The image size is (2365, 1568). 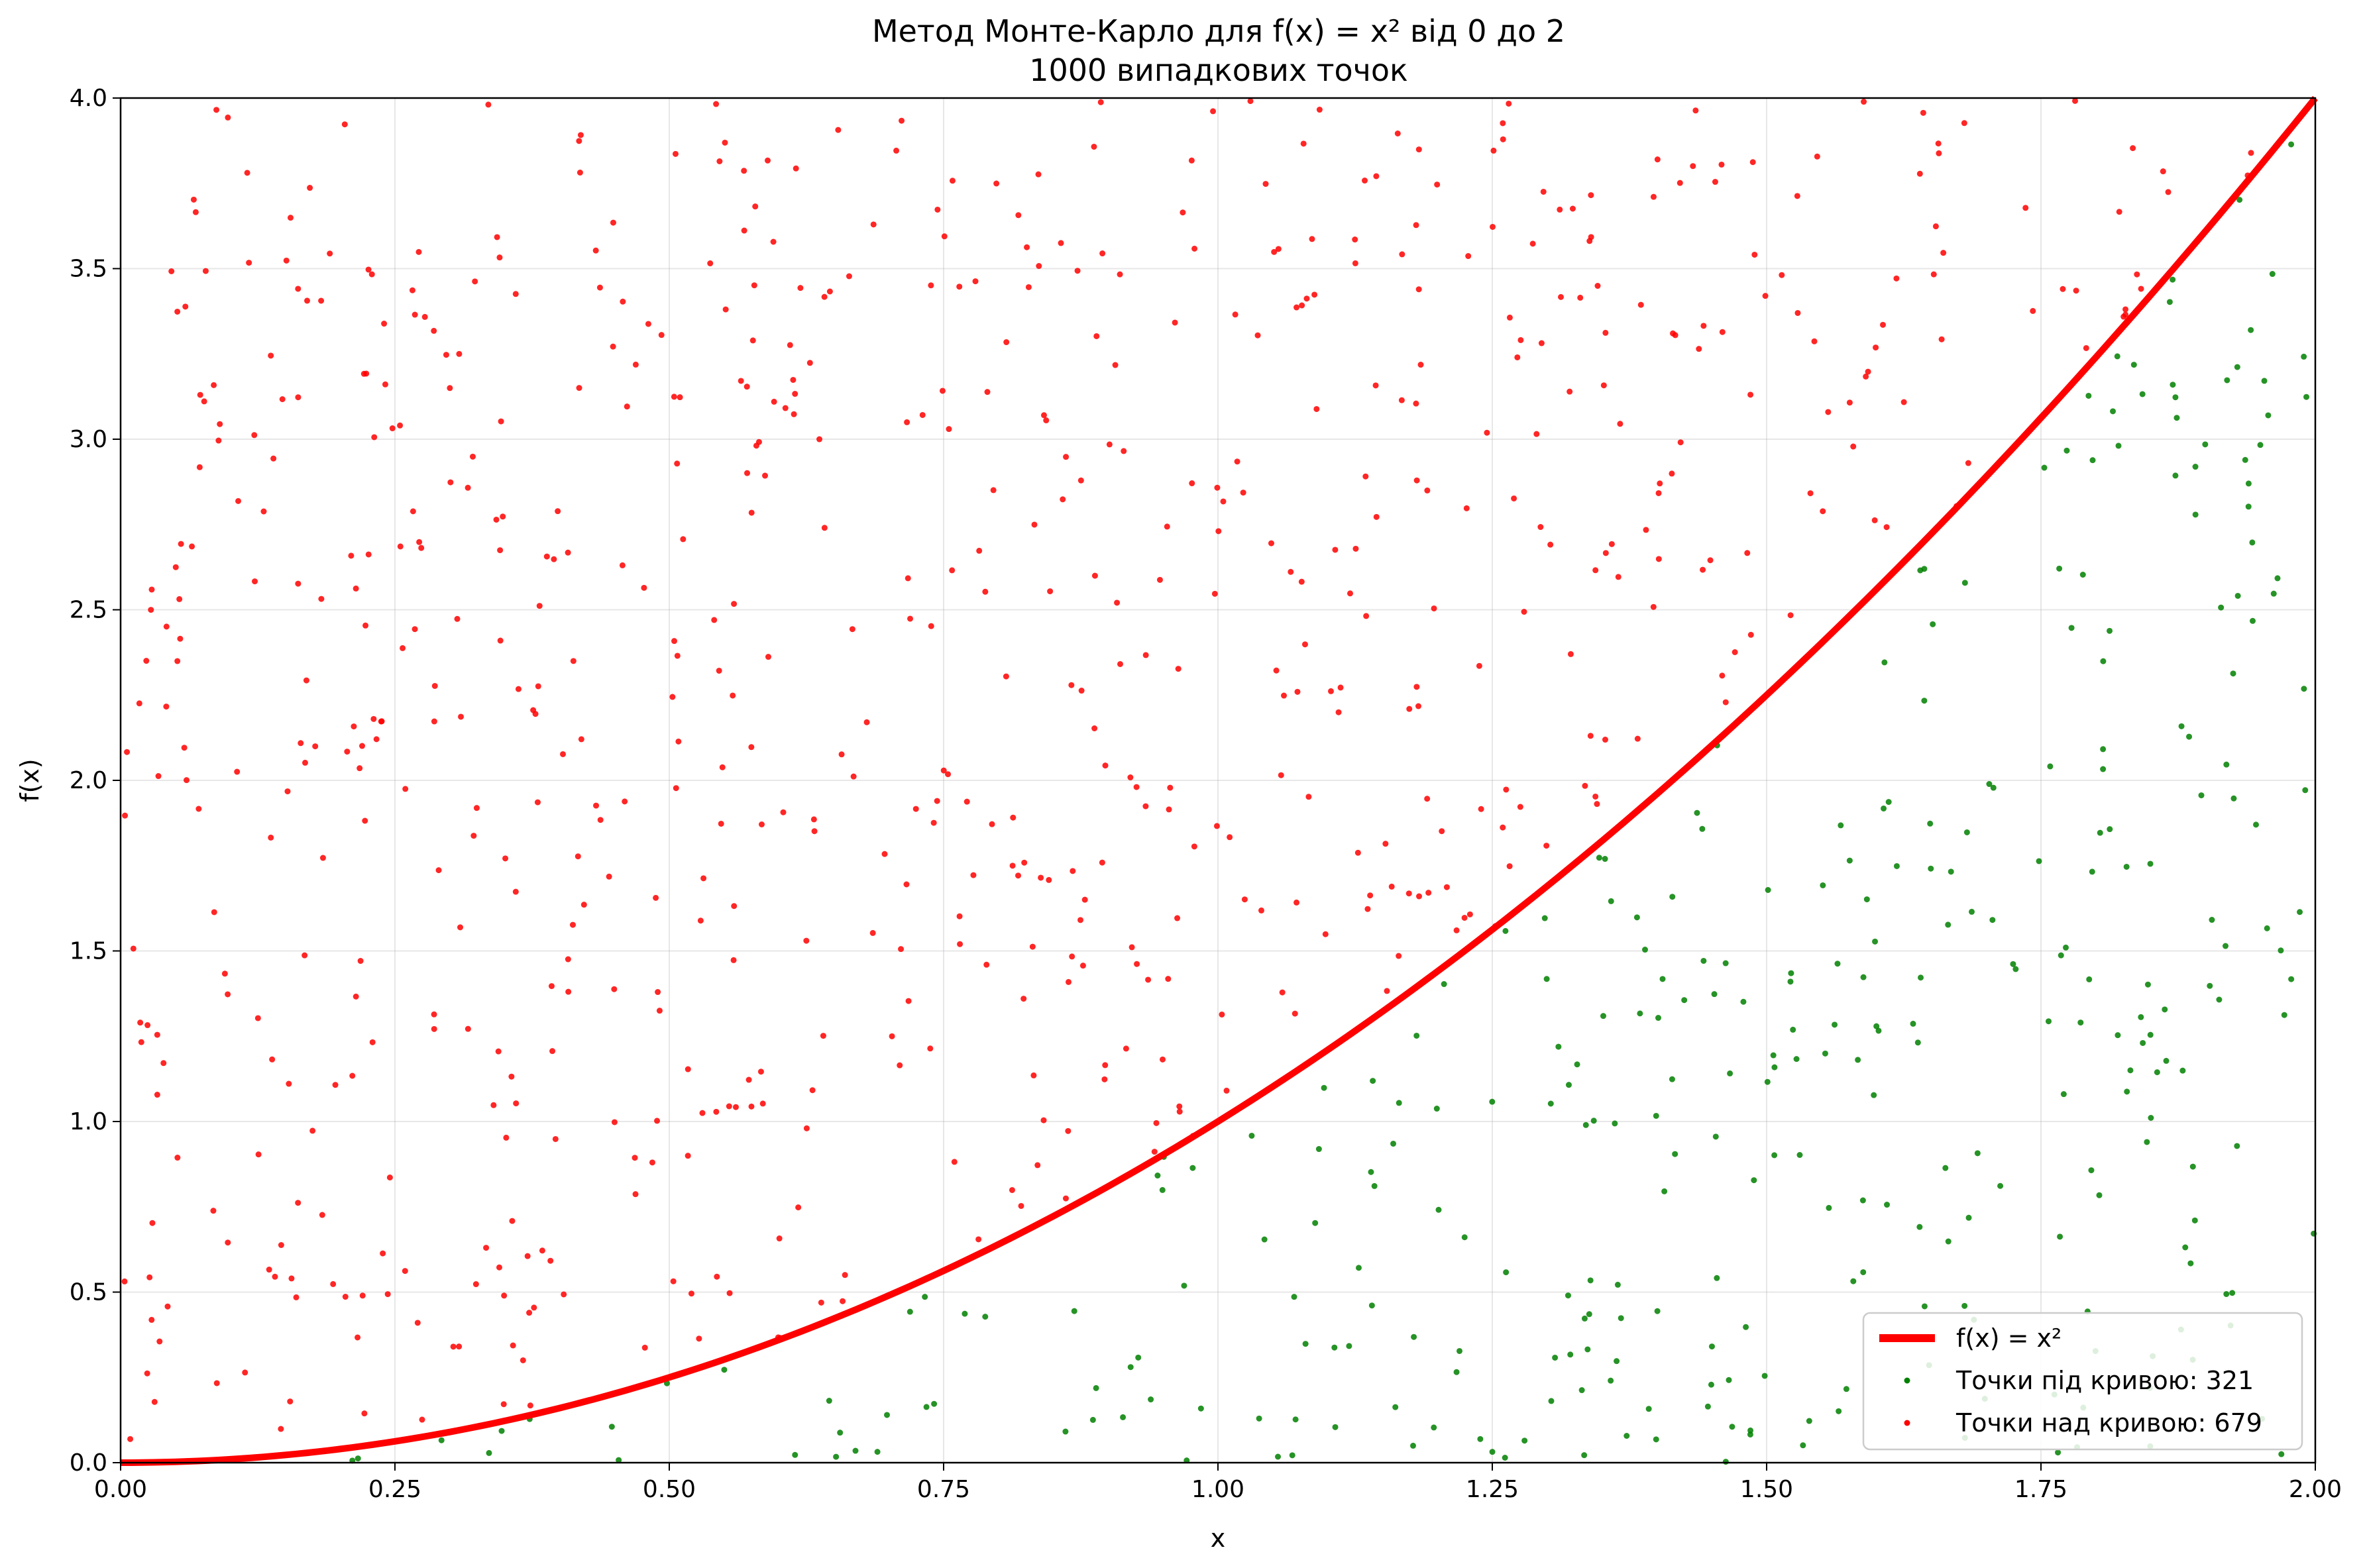 I want to click on legend-box, so click(x=2082, y=1381).